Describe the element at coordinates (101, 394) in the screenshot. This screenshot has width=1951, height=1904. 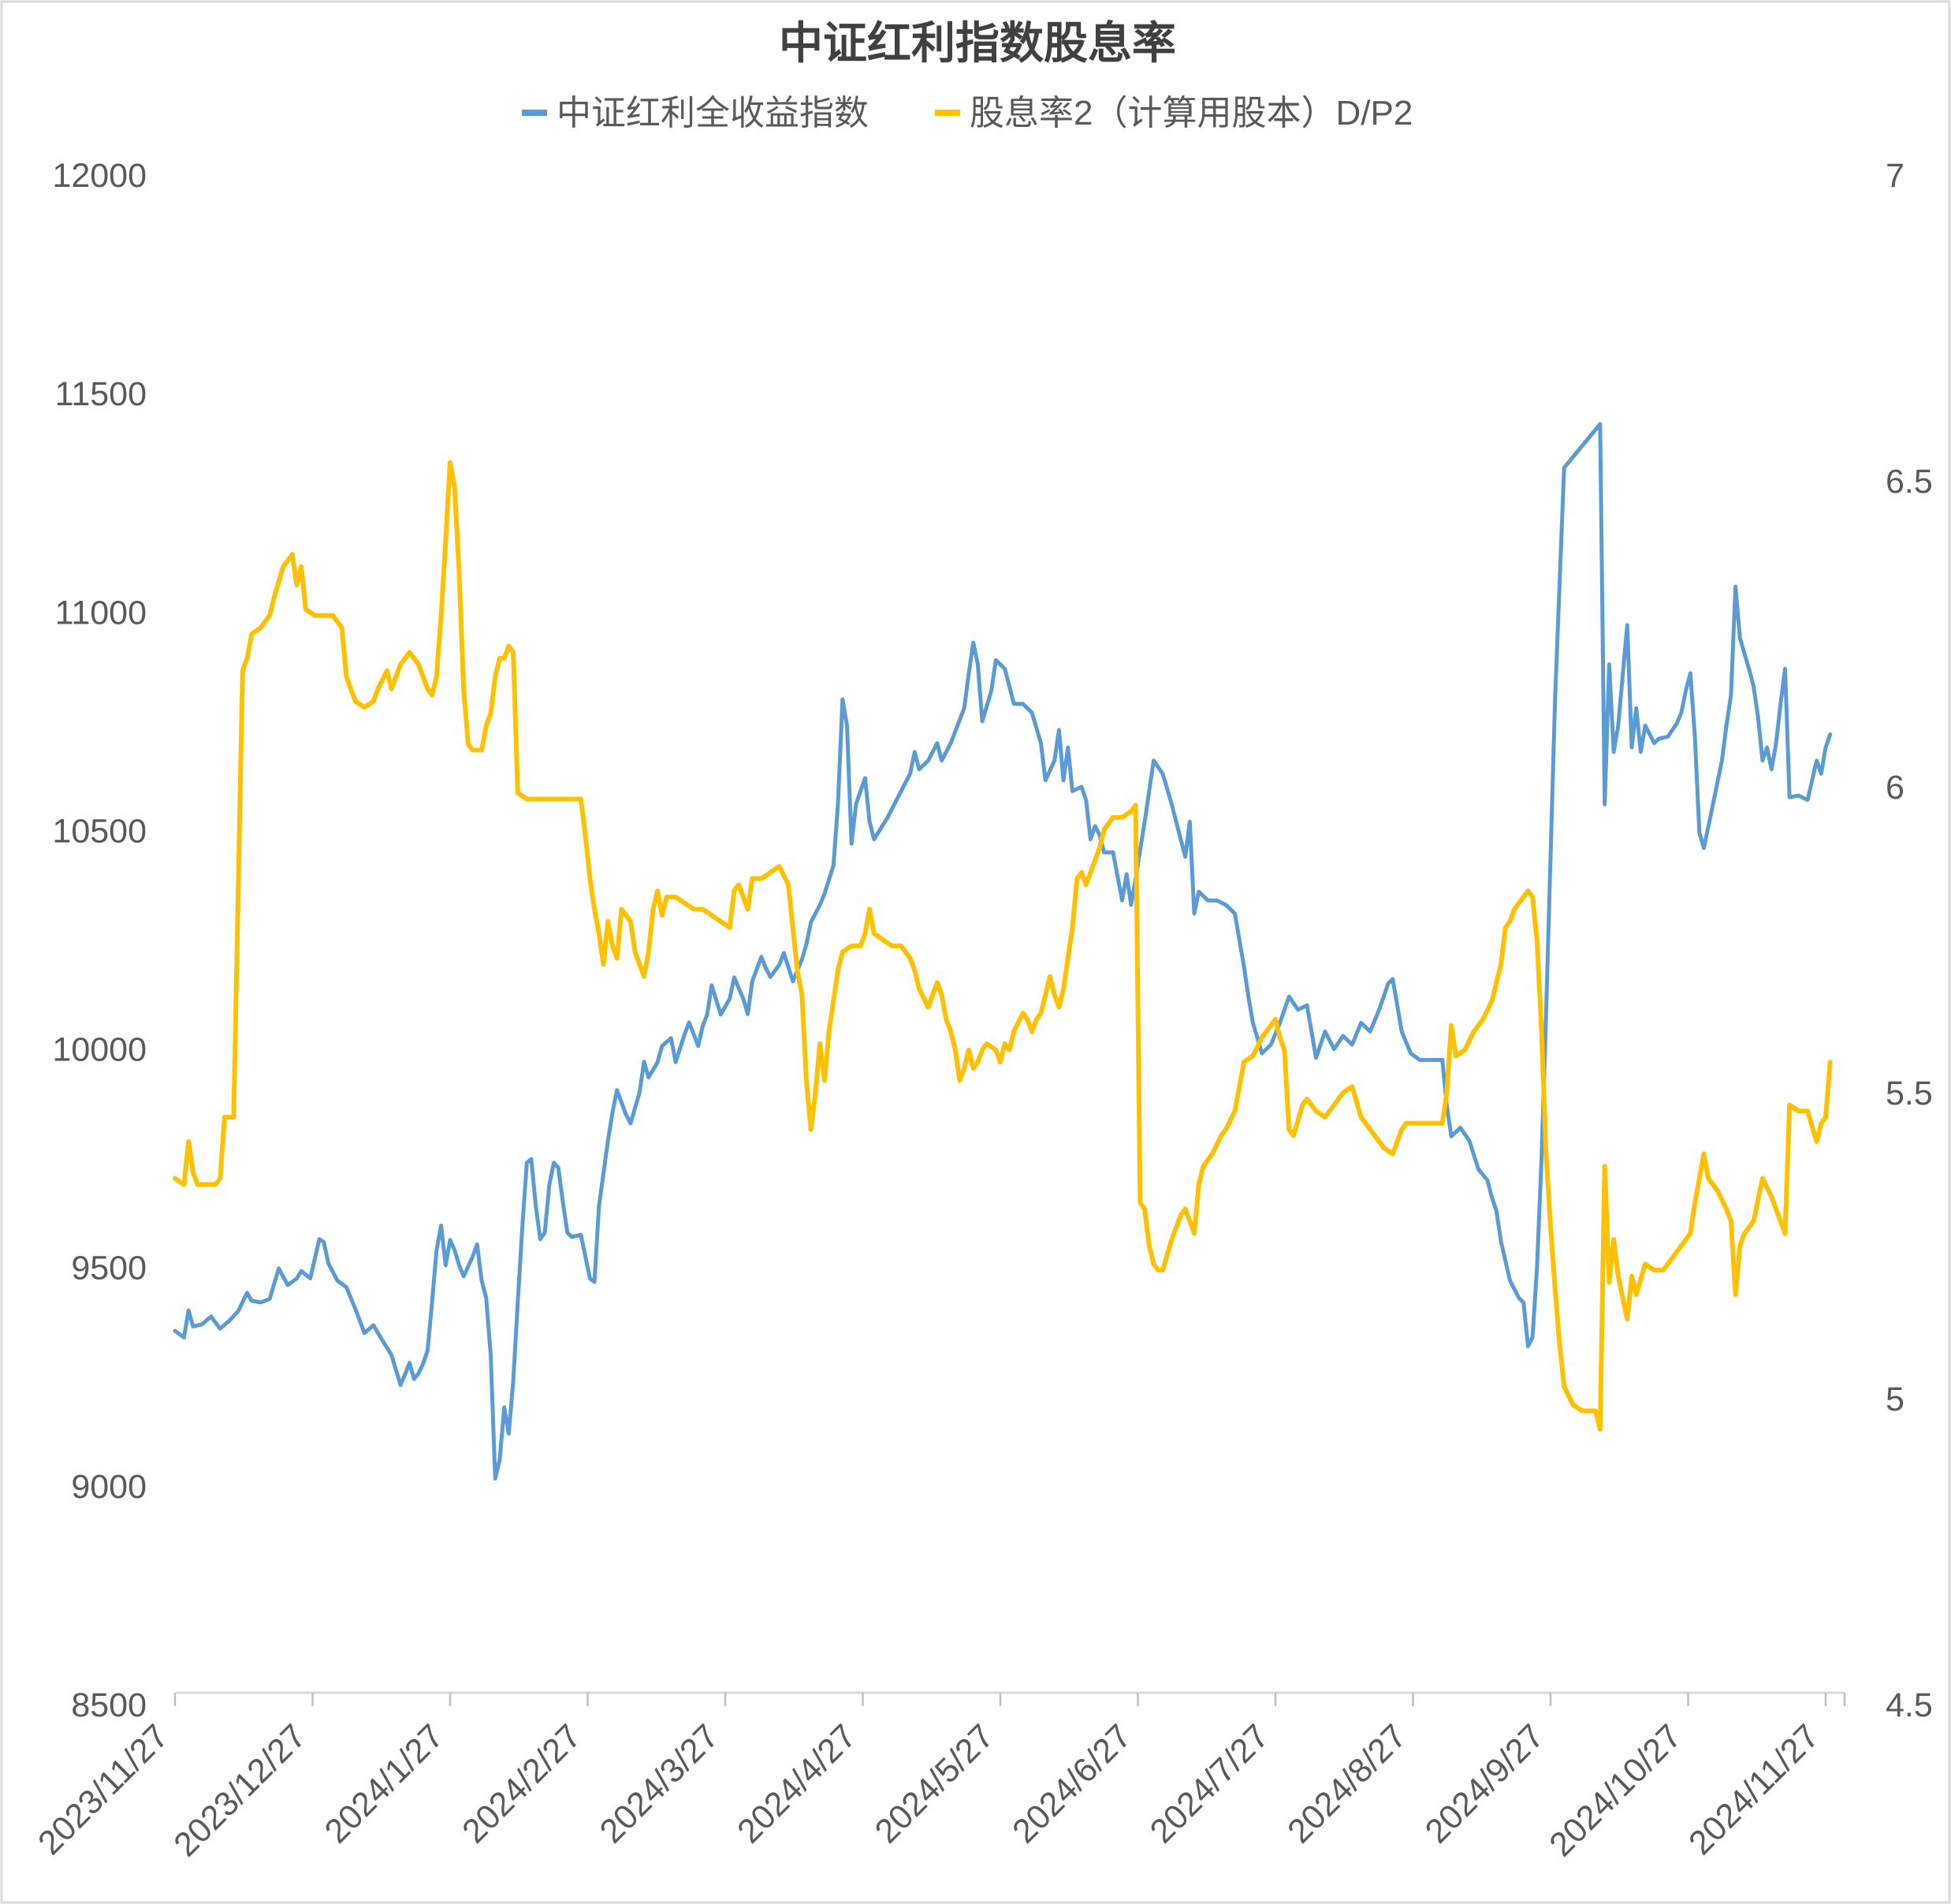
I see `left-axis-label: 11500` at that location.